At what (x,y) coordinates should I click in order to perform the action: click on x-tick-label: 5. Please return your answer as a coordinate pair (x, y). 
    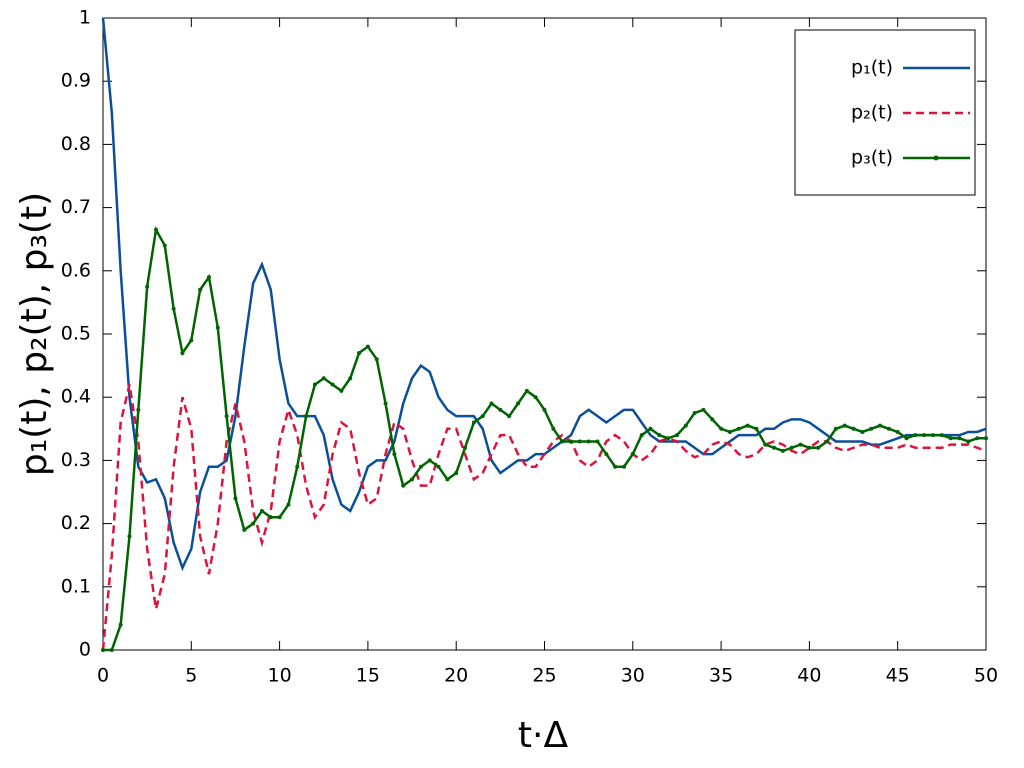
    Looking at the image, I should click on (191, 676).